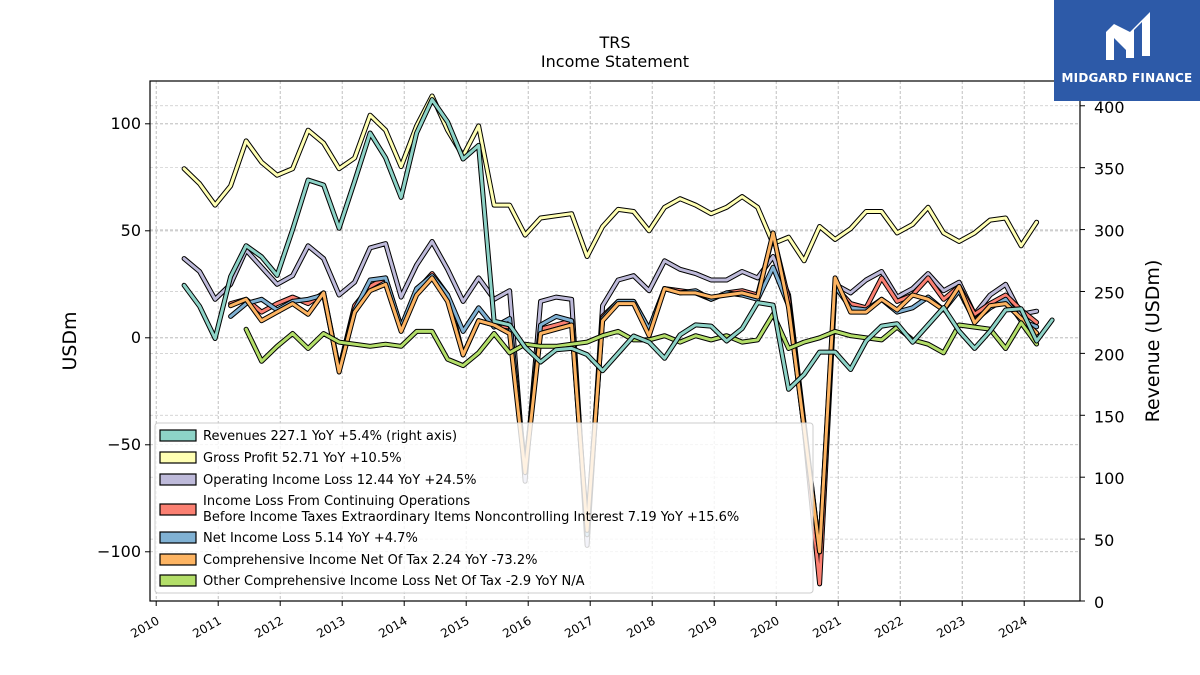  I want to click on y-tick-label: 100, so click(125, 123).